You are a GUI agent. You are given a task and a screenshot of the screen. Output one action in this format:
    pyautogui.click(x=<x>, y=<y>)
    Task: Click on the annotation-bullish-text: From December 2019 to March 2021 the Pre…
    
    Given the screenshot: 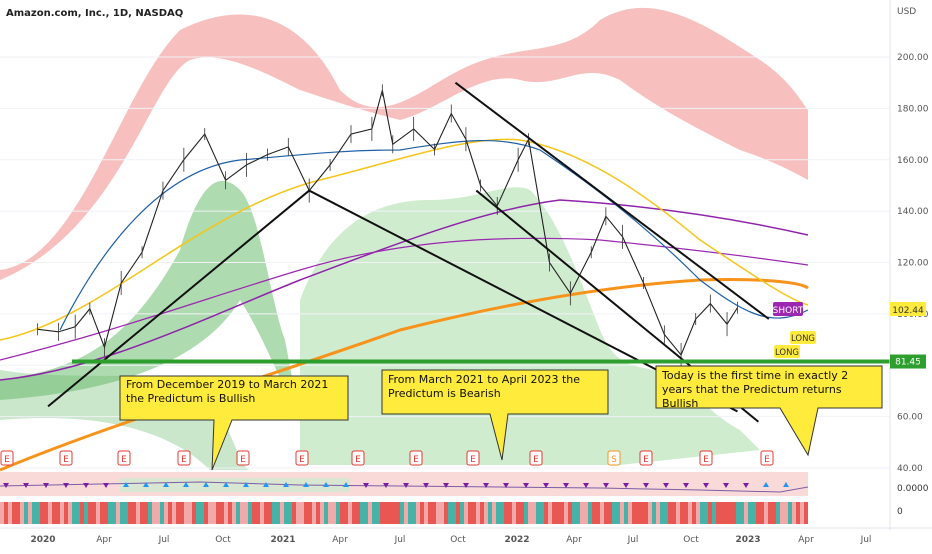 What is the action you would take?
    pyautogui.click(x=227, y=391)
    